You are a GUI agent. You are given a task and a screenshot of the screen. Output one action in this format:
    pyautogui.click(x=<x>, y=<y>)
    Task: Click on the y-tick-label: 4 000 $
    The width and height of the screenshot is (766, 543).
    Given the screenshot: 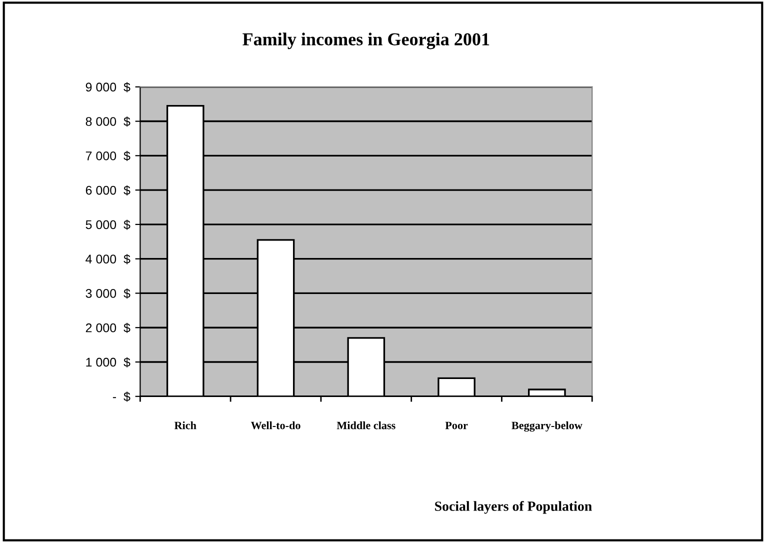 What is the action you would take?
    pyautogui.click(x=108, y=259)
    